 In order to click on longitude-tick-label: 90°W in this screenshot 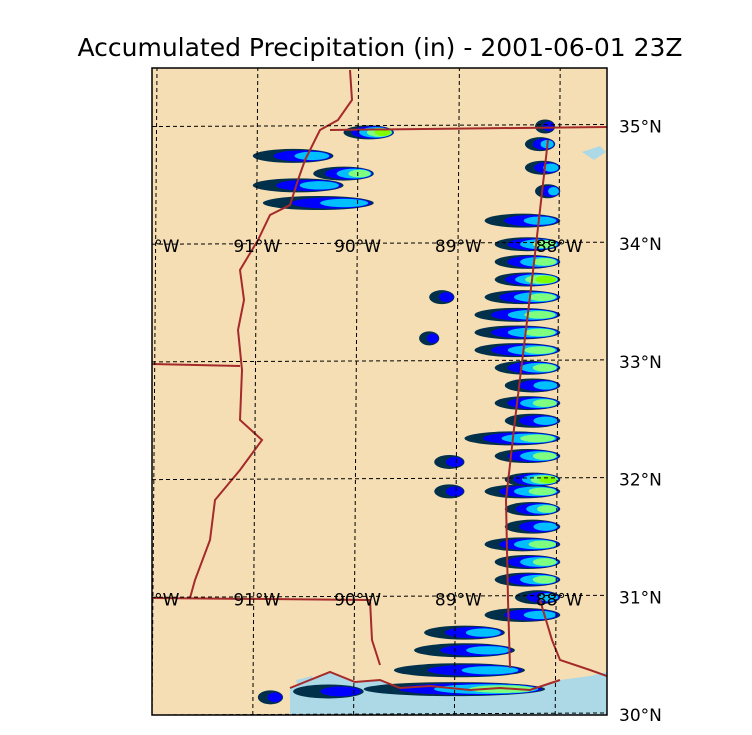, I will do `click(357, 247)`.